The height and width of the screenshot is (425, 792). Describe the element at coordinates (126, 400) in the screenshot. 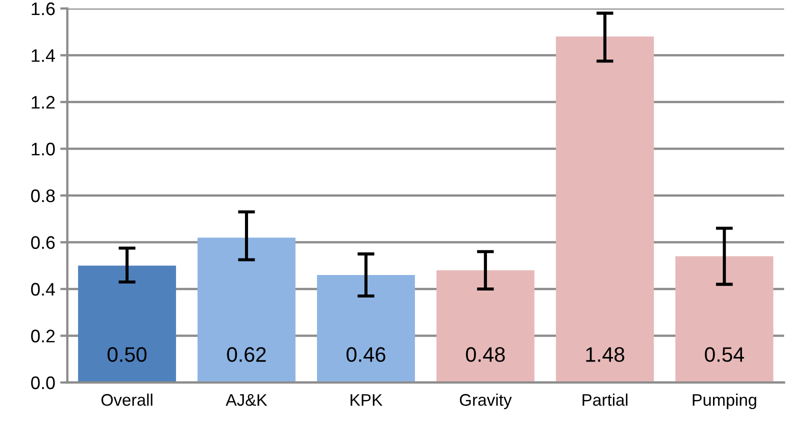

I see `x-tick-label: Overall` at that location.